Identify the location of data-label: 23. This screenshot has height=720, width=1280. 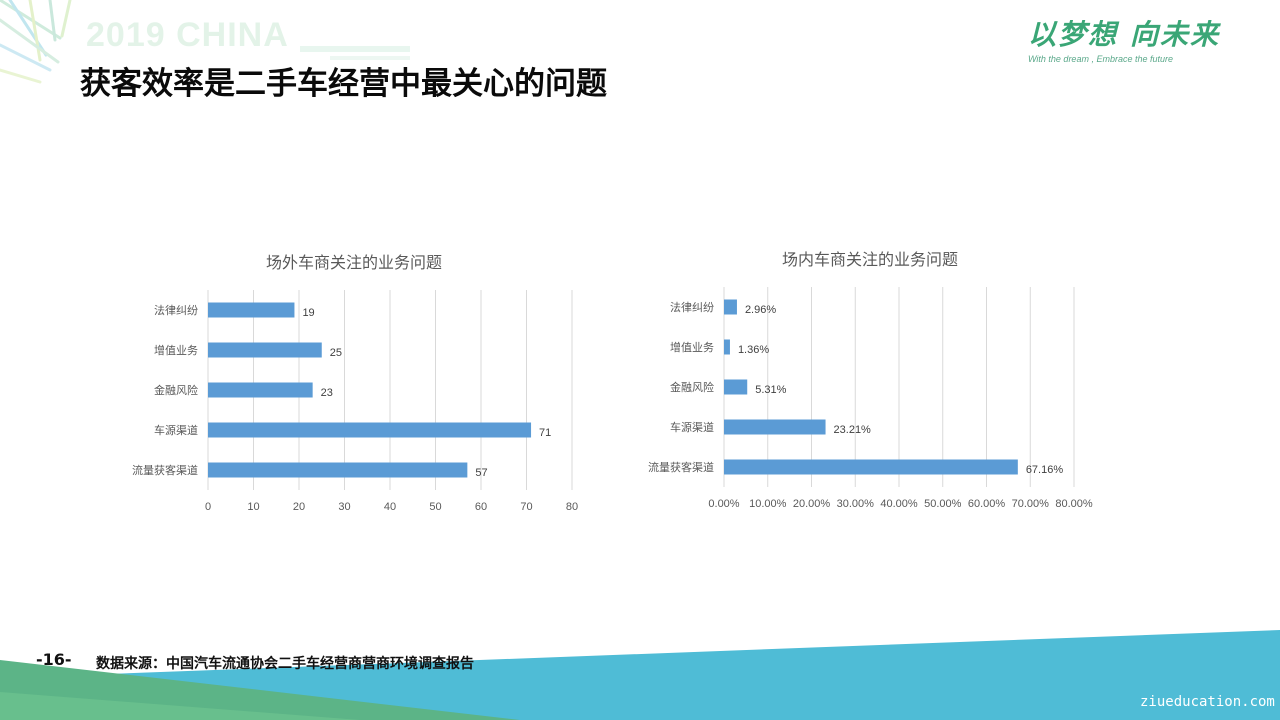
(327, 393).